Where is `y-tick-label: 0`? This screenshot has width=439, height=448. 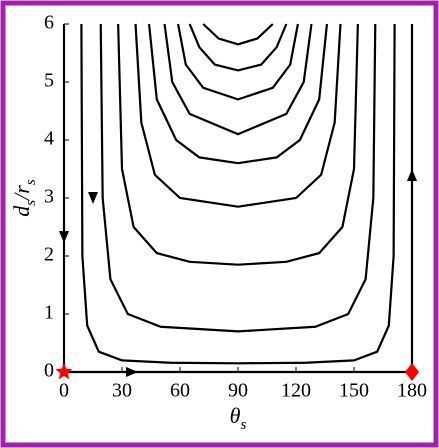 y-tick-label: 0 is located at coordinates (49, 371).